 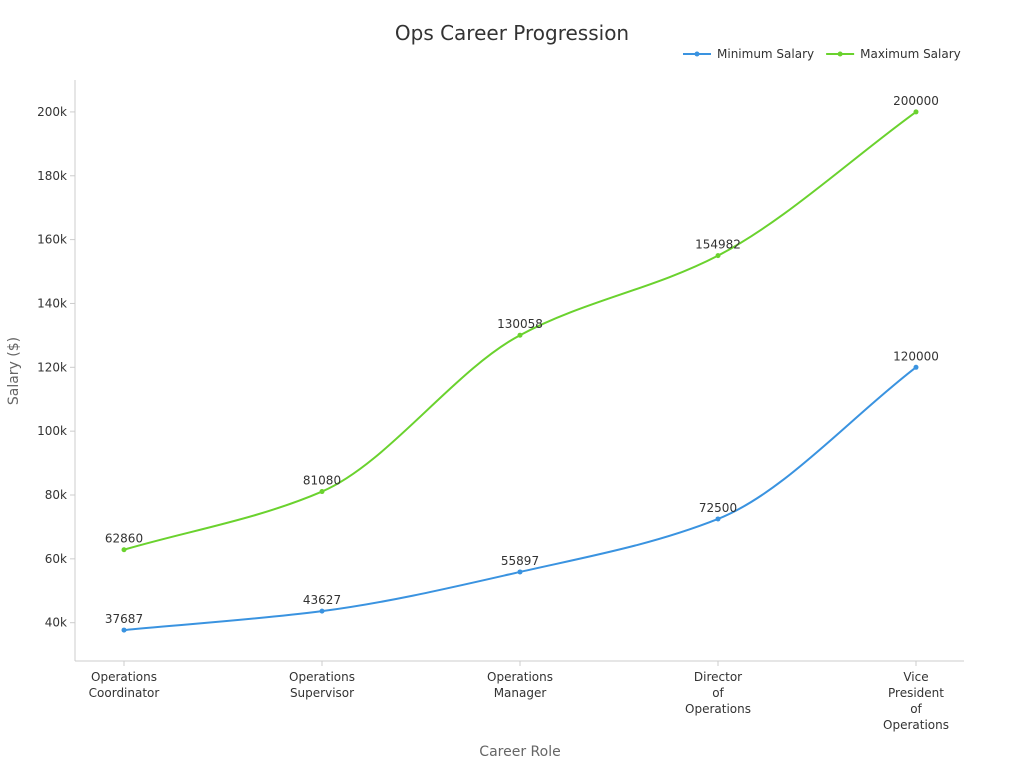 I want to click on y-axis-label: Salary ($), so click(x=14, y=371).